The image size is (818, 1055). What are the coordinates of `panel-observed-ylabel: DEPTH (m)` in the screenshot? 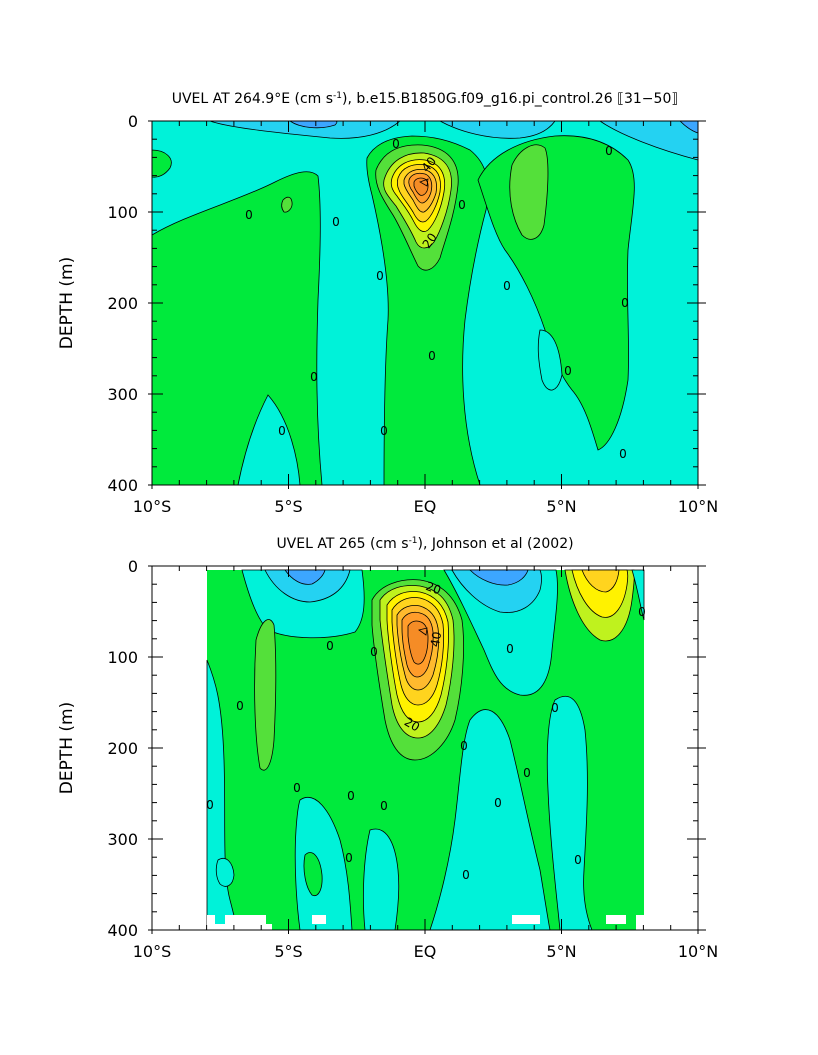 It's located at (67, 748).